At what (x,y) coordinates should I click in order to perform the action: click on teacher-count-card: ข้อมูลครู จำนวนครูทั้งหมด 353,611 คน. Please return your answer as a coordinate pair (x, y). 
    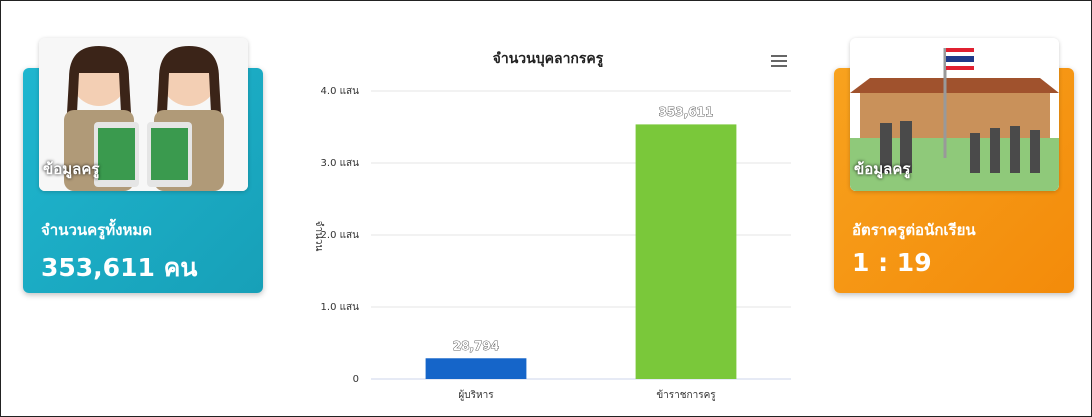
    Looking at the image, I should click on (143, 165).